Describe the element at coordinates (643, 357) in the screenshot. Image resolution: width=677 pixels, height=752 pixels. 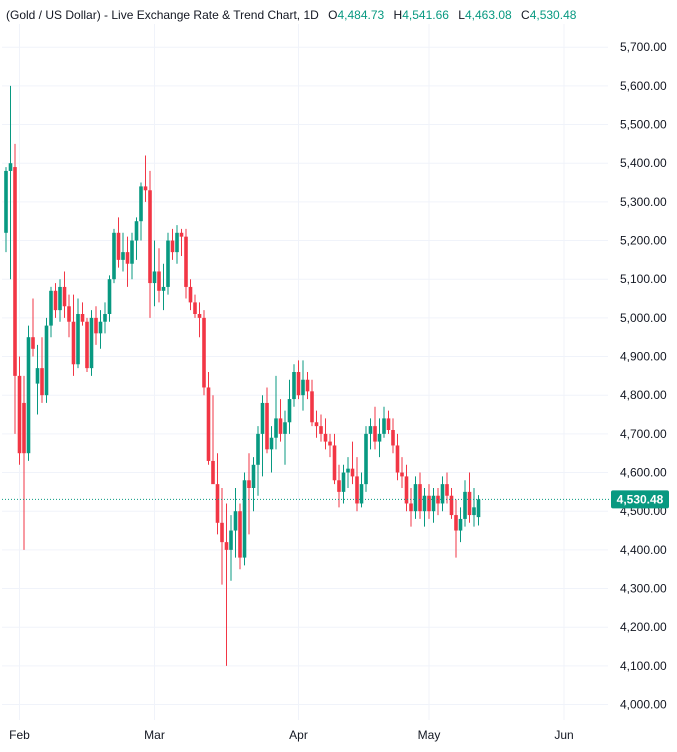
I see `y-tick-label: 4,900.00` at that location.